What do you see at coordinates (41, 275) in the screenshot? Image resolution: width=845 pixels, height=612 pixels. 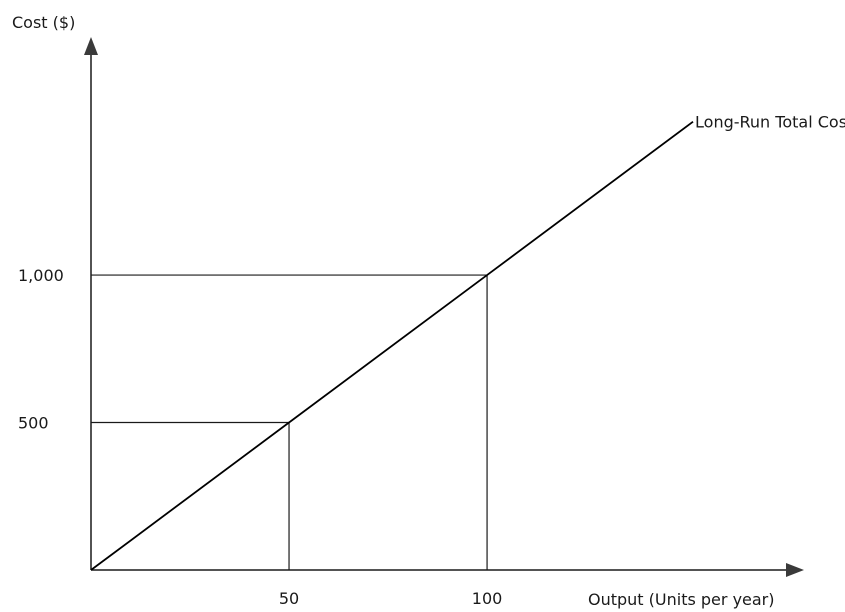 I see `y-tick-label-1: 1,000` at bounding box center [41, 275].